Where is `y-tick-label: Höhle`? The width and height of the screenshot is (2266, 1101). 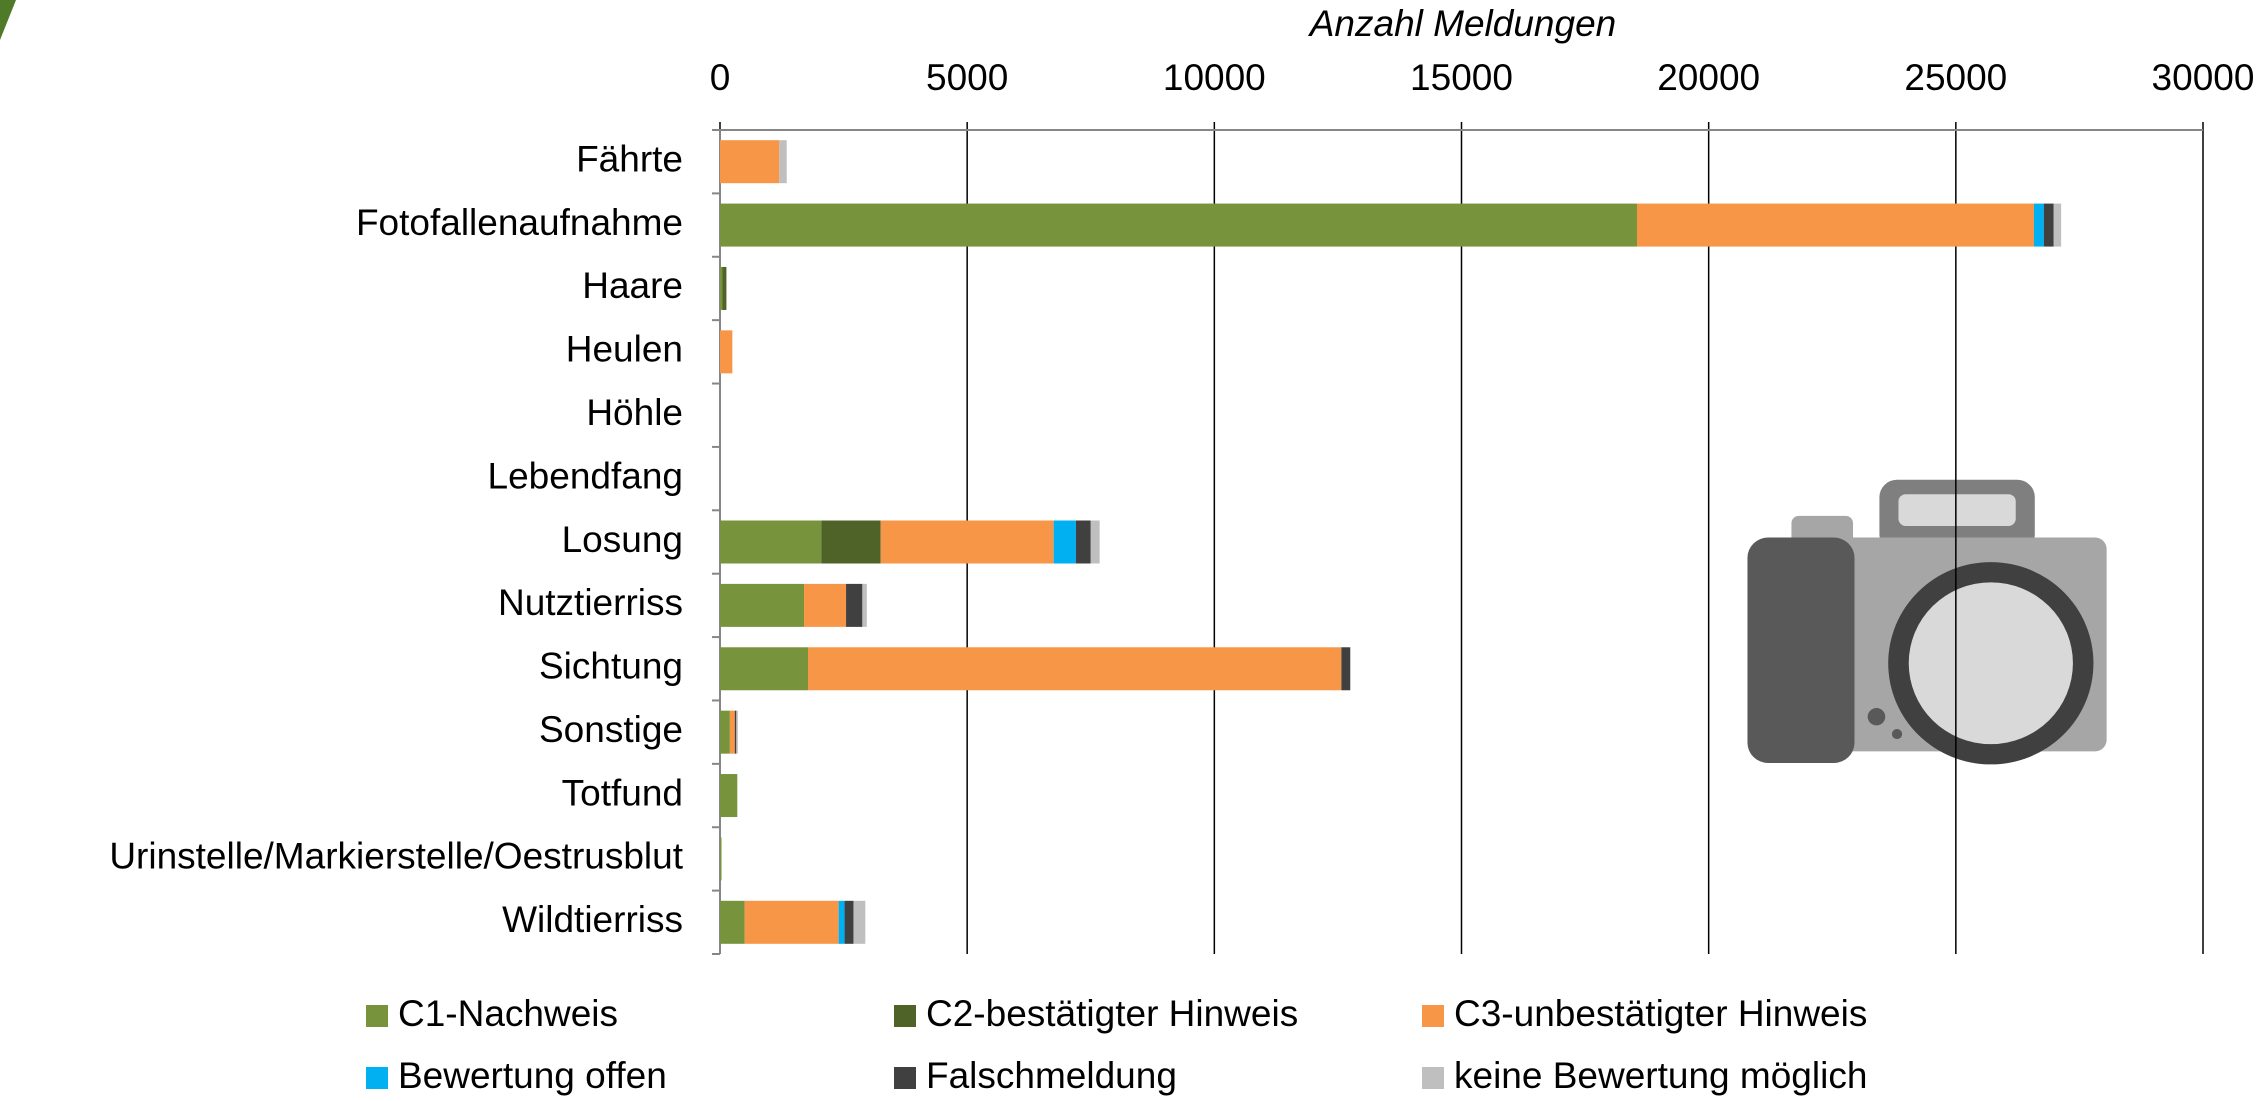
y-tick-label: Höhle is located at coordinates (634, 412).